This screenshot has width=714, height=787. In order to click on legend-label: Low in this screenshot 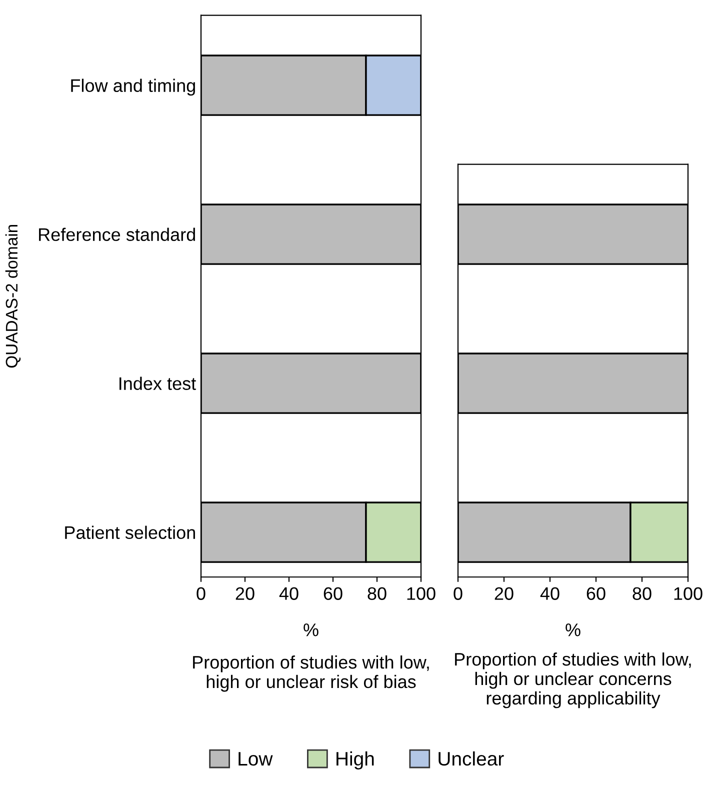, I will do `click(255, 759)`.